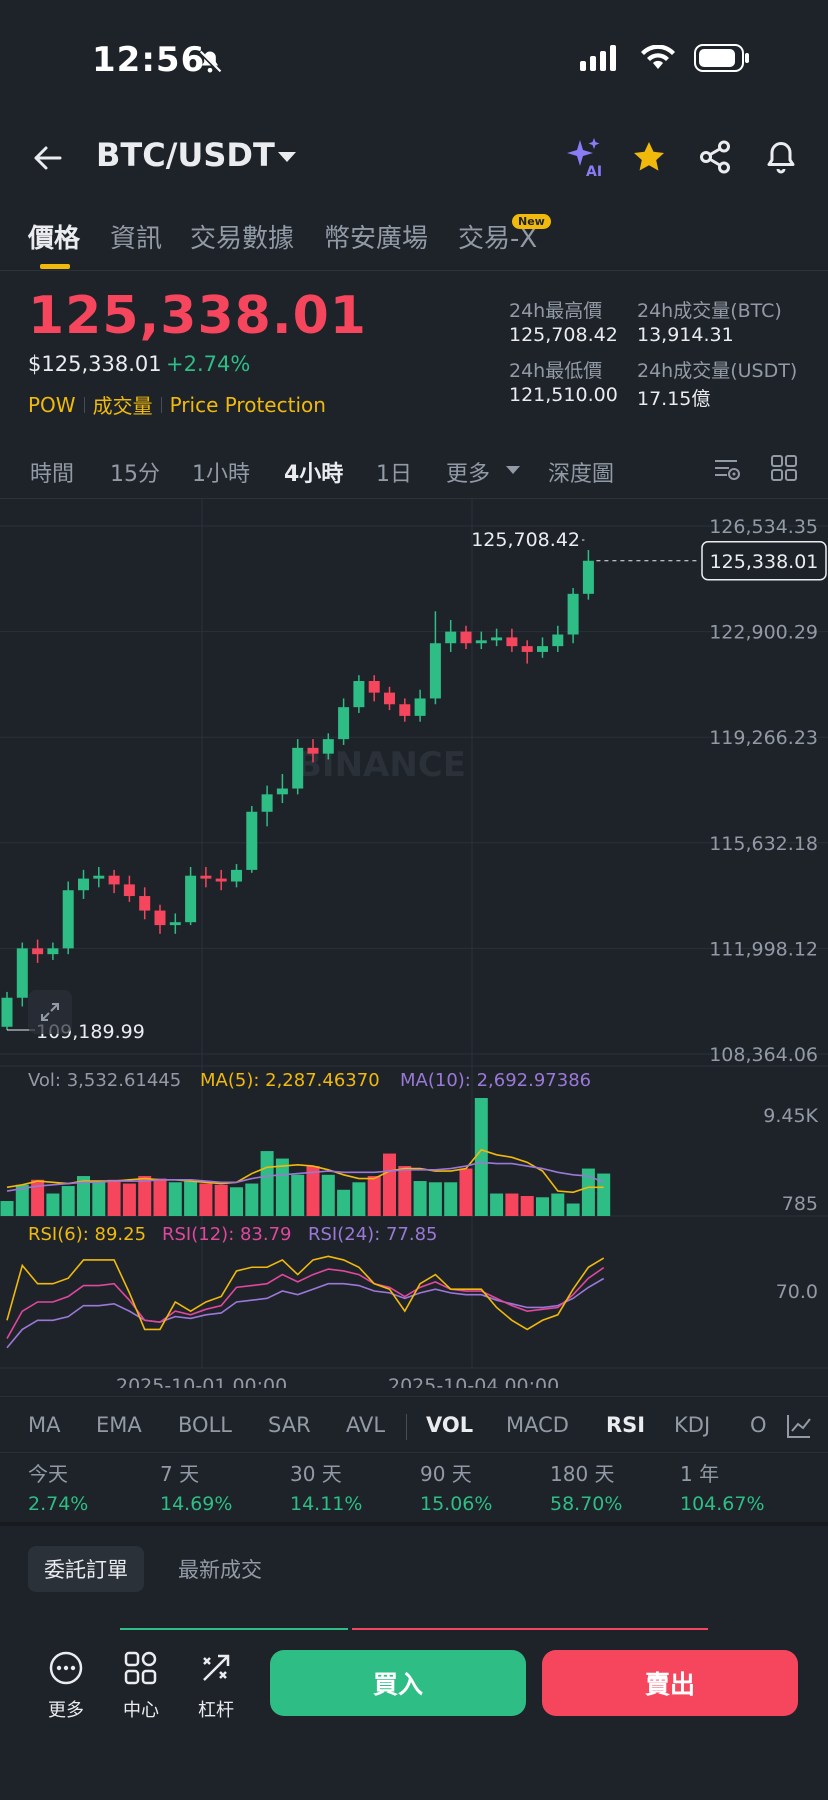  What do you see at coordinates (185, 155) in the screenshot?
I see `pair-title: BTC/USDT` at bounding box center [185, 155].